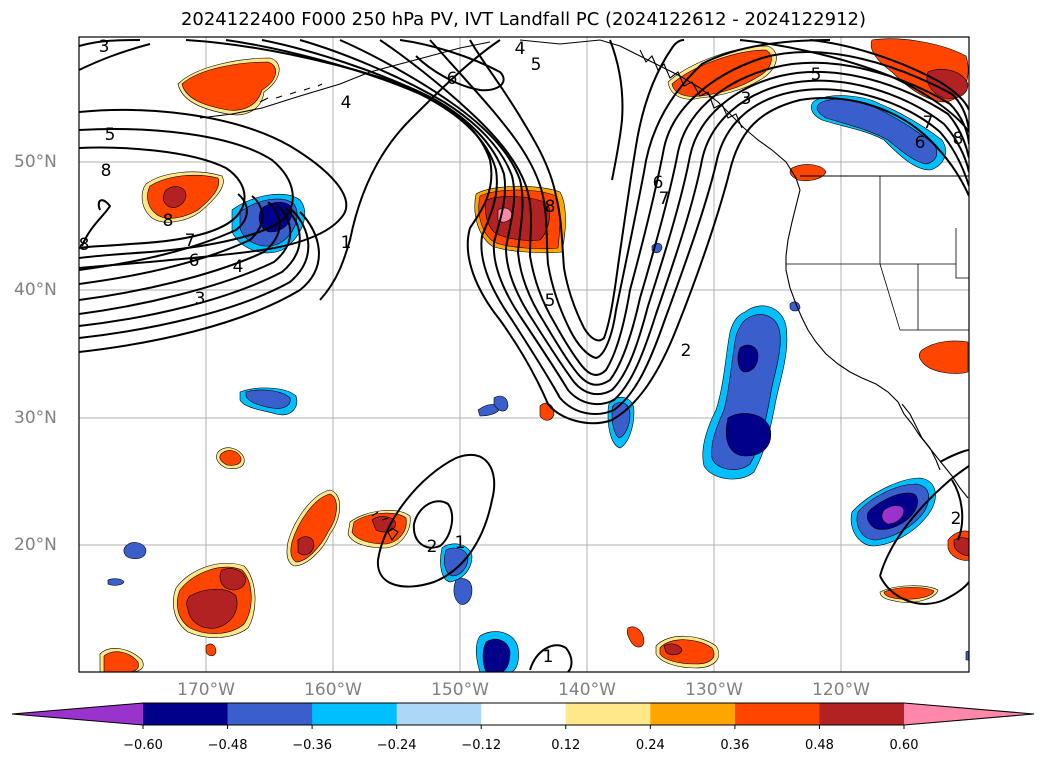 The width and height of the screenshot is (1047, 765). Describe the element at coordinates (345, 80) in the screenshot. I see `alaska-coast` at that location.